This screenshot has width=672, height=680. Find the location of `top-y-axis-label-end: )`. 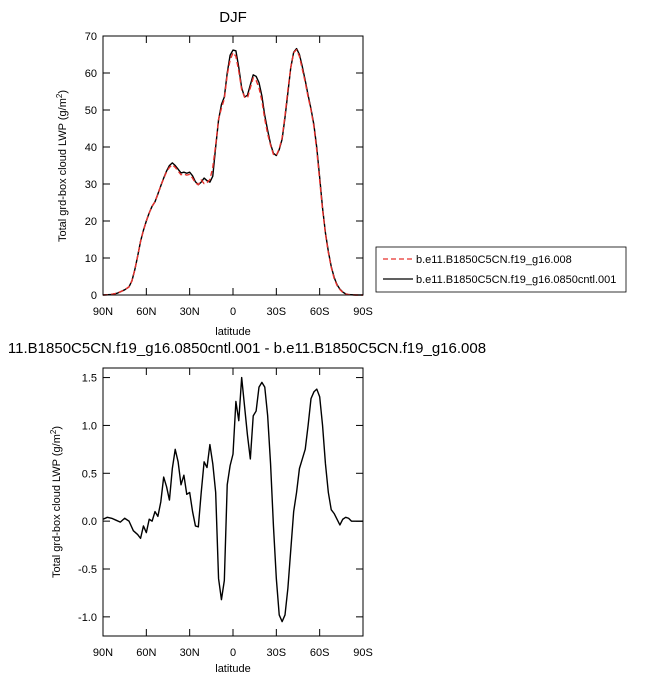

top-y-axis-label-end: ) is located at coordinates (63, 92).